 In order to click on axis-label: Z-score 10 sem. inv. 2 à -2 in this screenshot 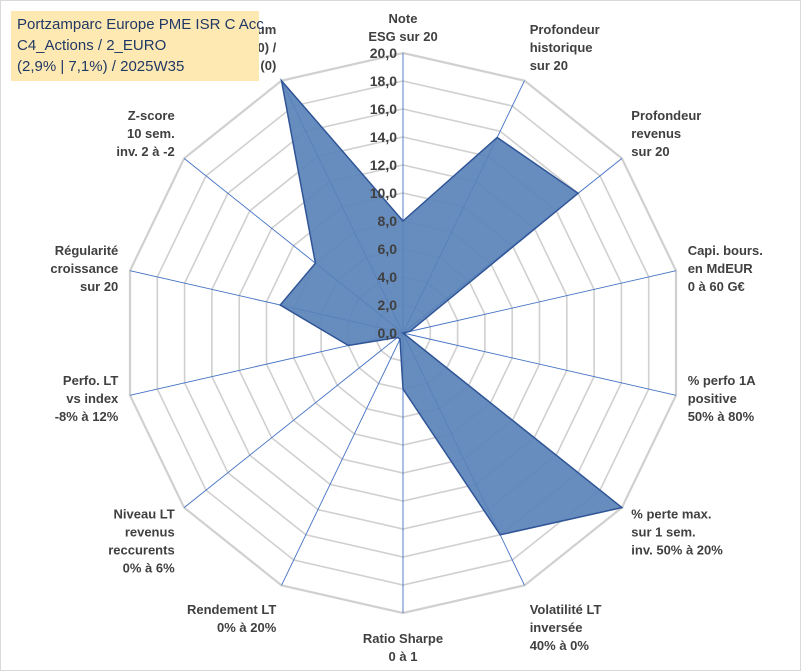, I will do `click(145, 133)`.